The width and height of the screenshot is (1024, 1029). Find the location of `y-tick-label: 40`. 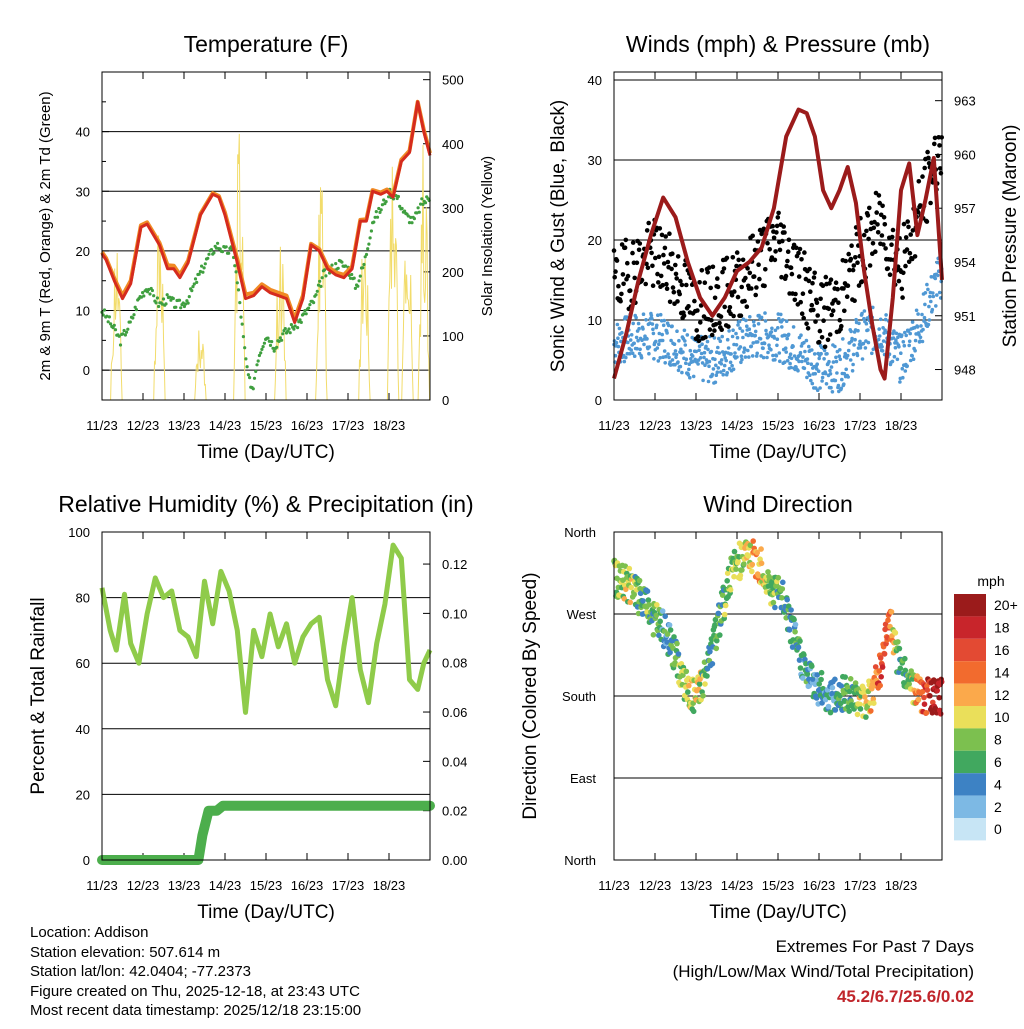

y-tick-label: 40 is located at coordinates (83, 729).